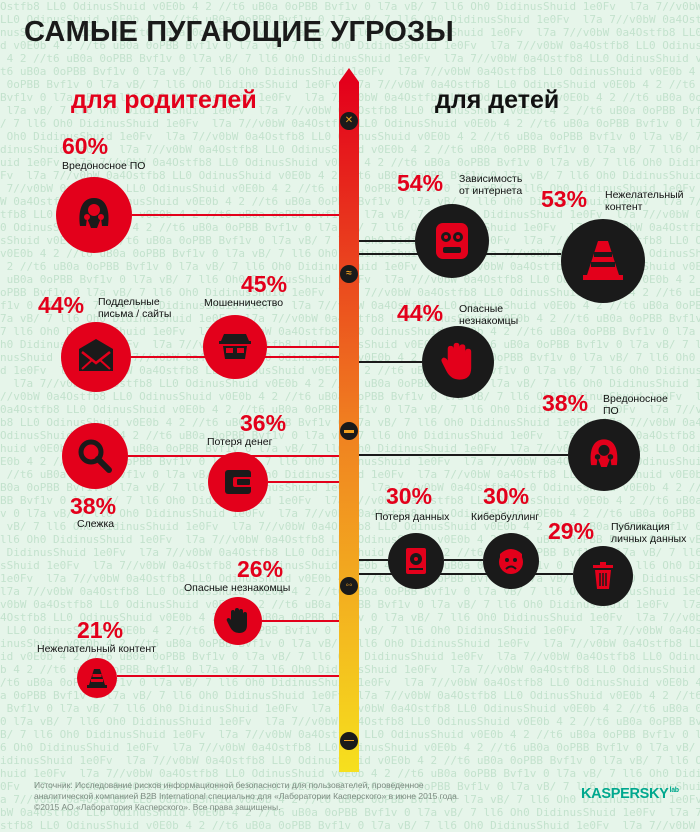 The height and width of the screenshot is (832, 700). I want to click on parents-stat-label: Потеря денег, so click(240, 442).